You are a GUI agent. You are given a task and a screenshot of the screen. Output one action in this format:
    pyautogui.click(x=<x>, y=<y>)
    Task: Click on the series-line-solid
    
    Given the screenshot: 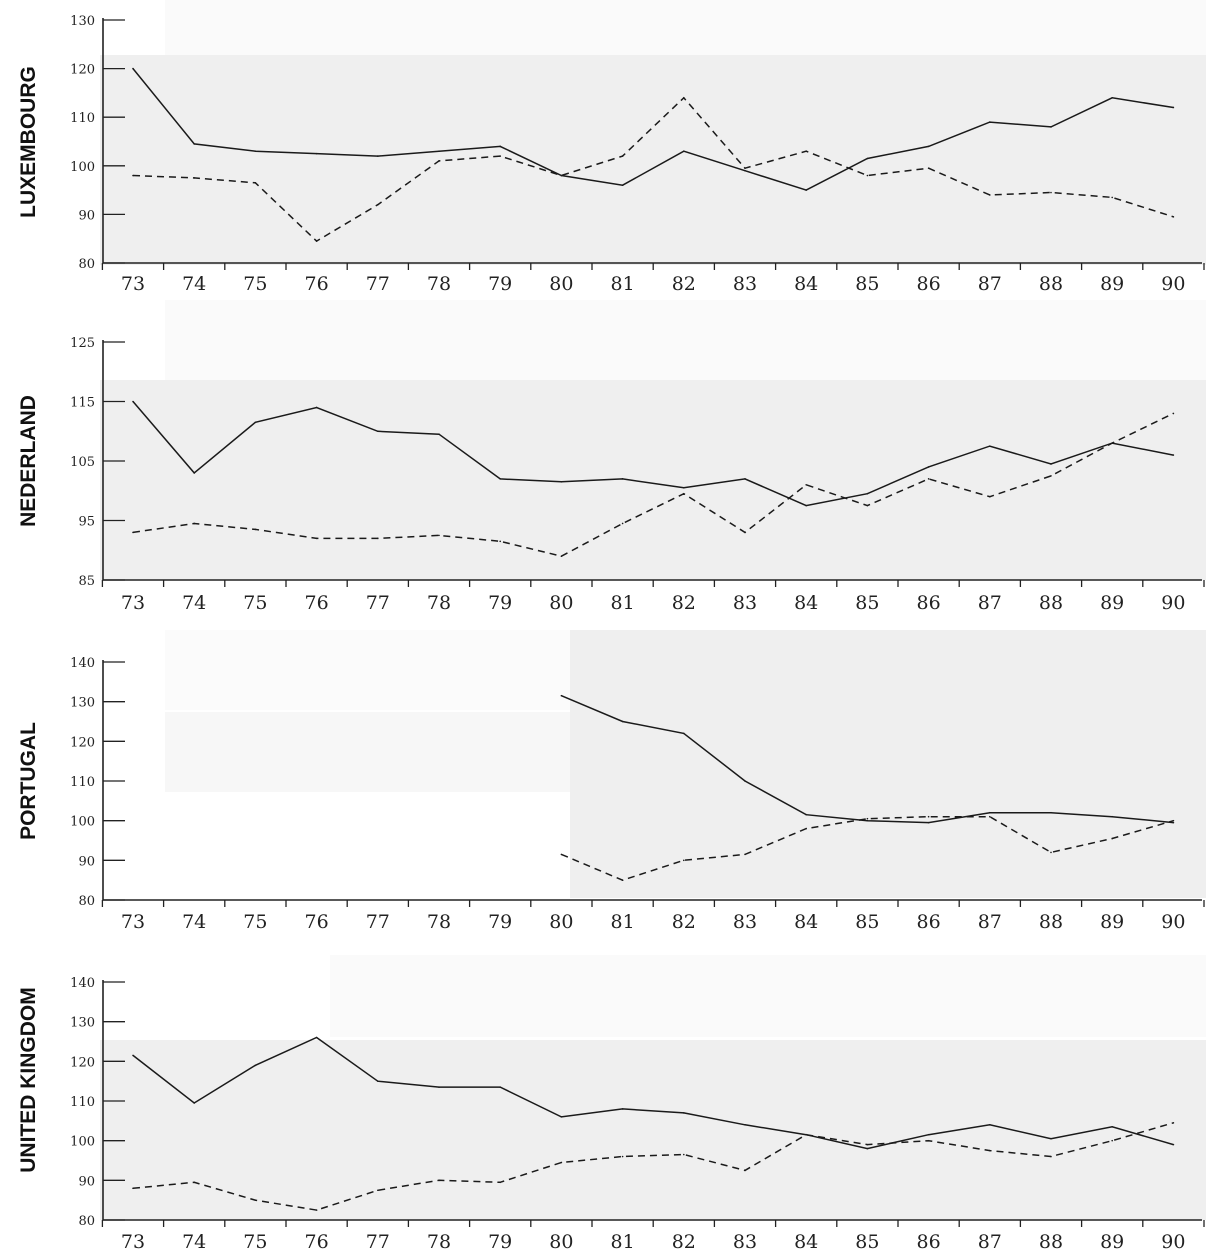 What is the action you would take?
    pyautogui.click(x=653, y=129)
    